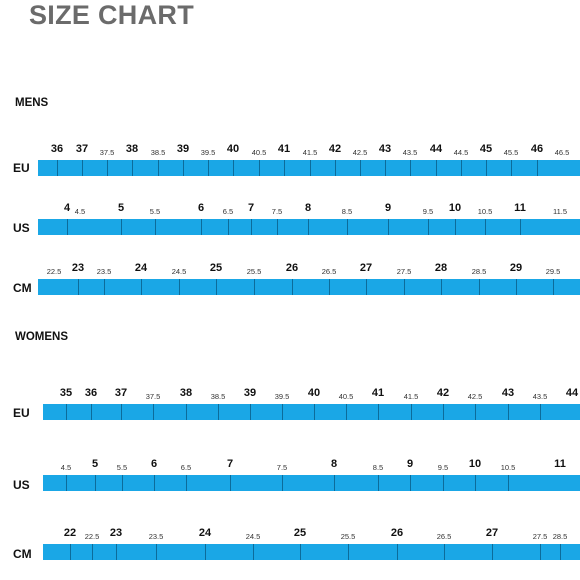 The height and width of the screenshot is (580, 580). What do you see at coordinates (259, 152) in the screenshot?
I see `size-label: 40.5` at bounding box center [259, 152].